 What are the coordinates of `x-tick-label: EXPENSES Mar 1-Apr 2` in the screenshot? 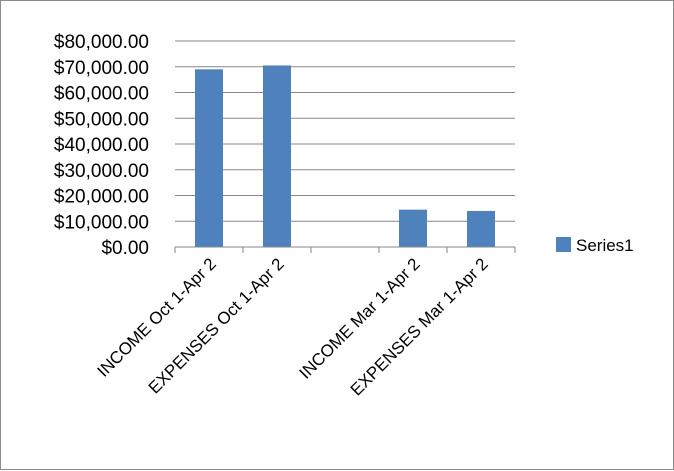 It's located at (419, 326).